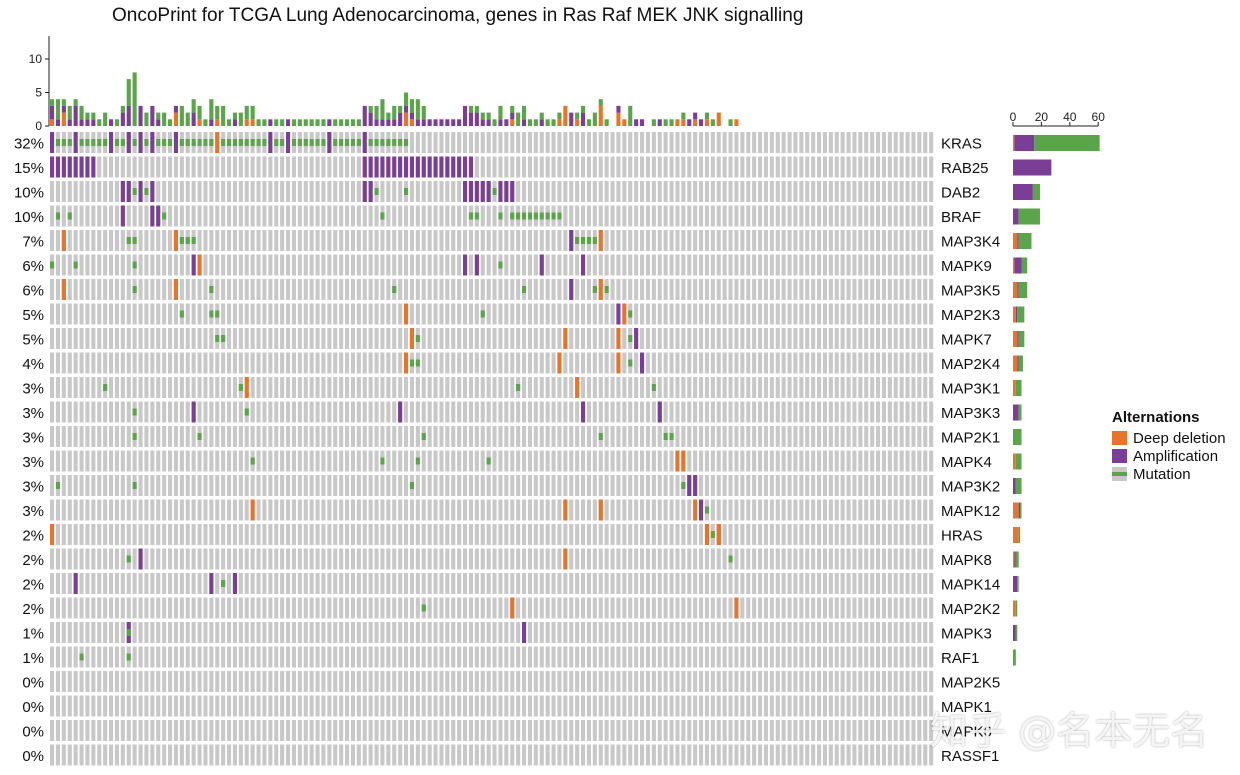 This screenshot has height=775, width=1240. Describe the element at coordinates (75, 115) in the screenshot. I see `sample-bar-amp` at that location.